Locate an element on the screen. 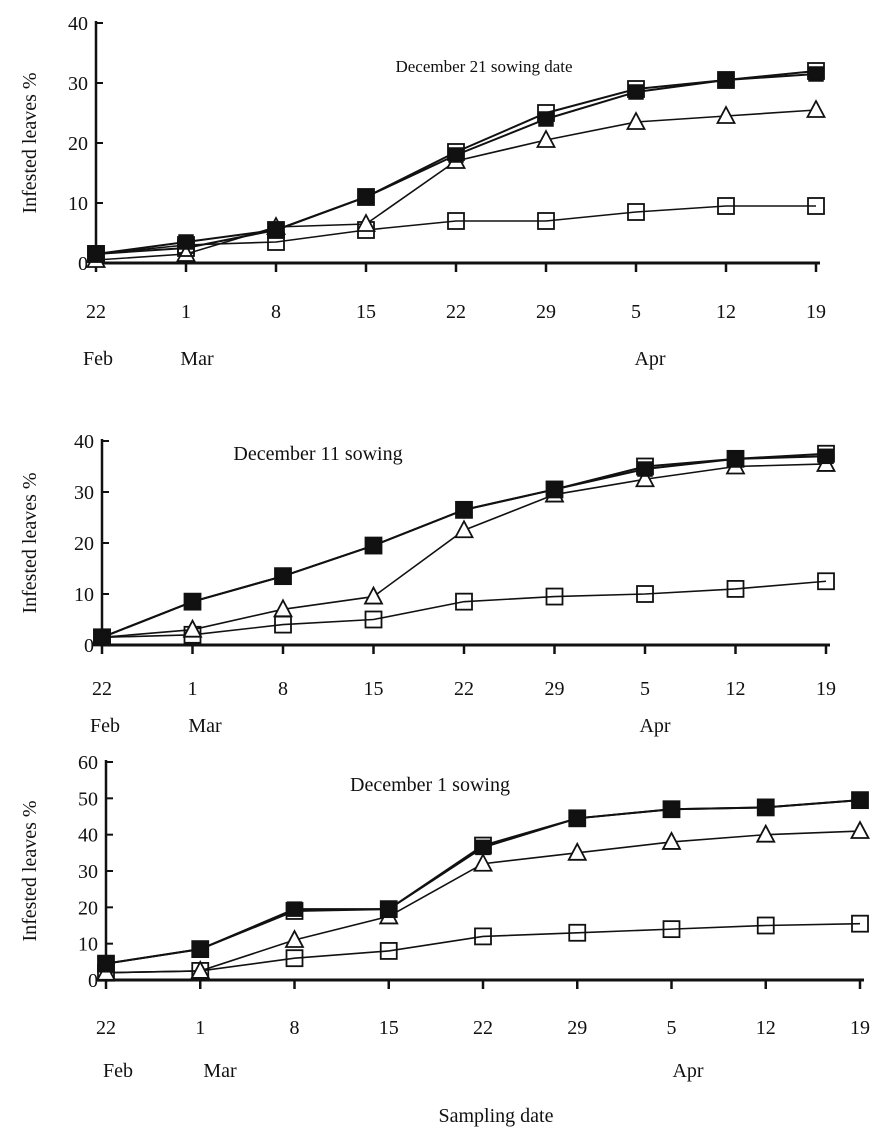  month-label-feb: Feb is located at coordinates (105, 726).